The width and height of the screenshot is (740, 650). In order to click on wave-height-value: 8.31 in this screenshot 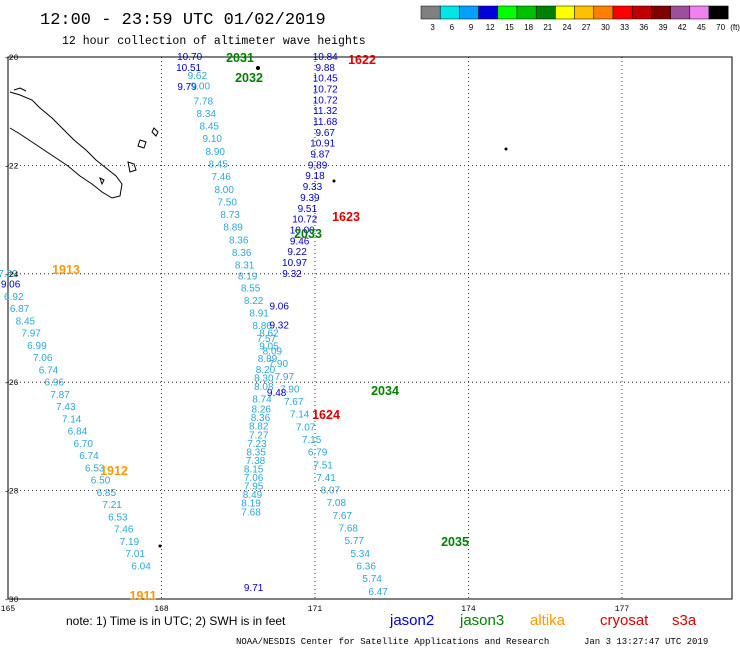, I will do `click(245, 266)`.